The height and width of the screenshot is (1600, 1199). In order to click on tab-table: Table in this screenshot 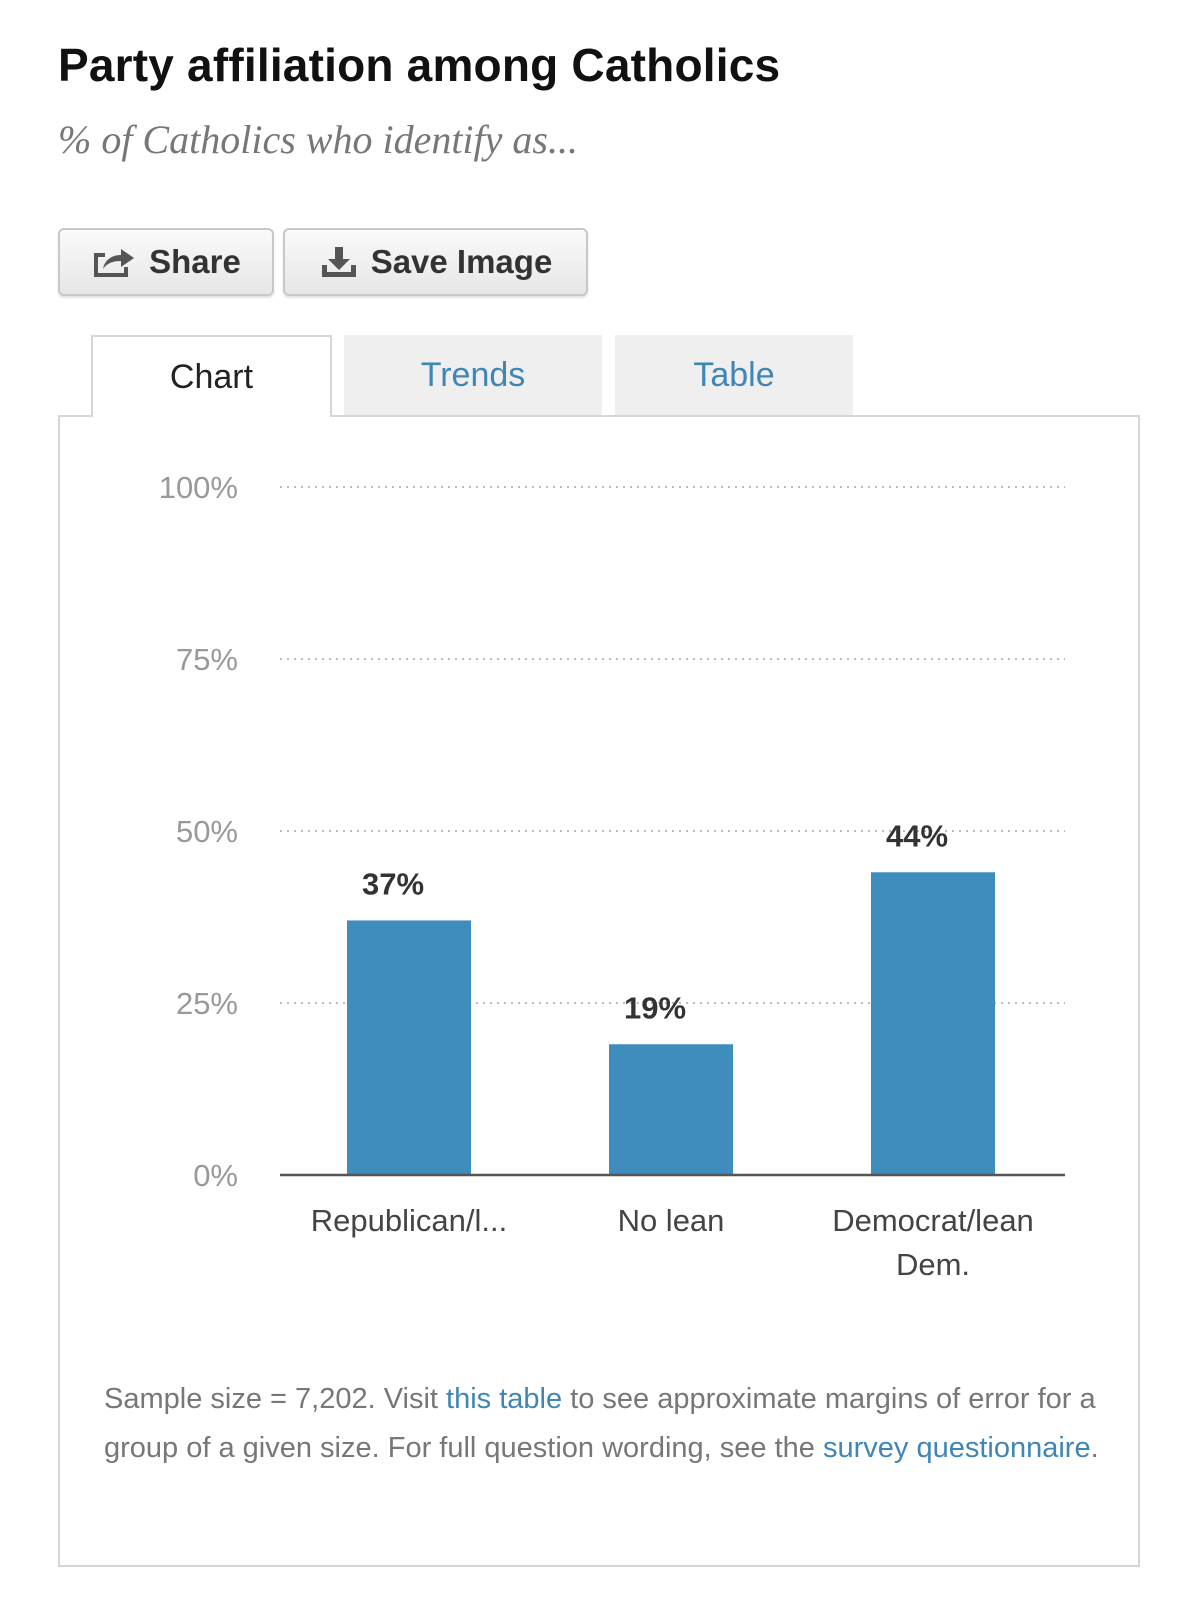, I will do `click(734, 375)`.